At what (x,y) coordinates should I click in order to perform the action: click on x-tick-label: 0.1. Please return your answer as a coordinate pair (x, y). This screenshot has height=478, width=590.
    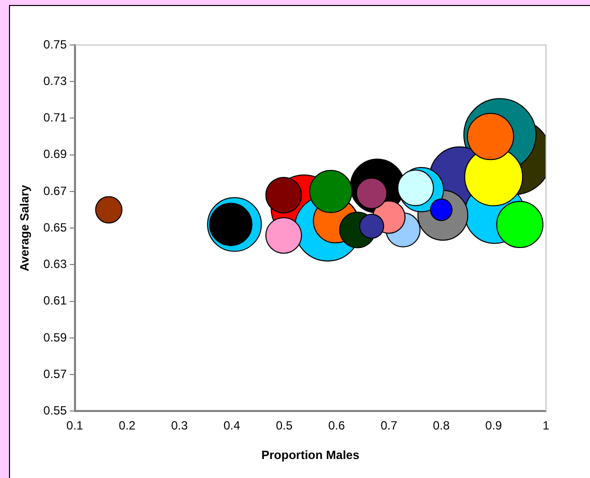
    Looking at the image, I should click on (75, 425).